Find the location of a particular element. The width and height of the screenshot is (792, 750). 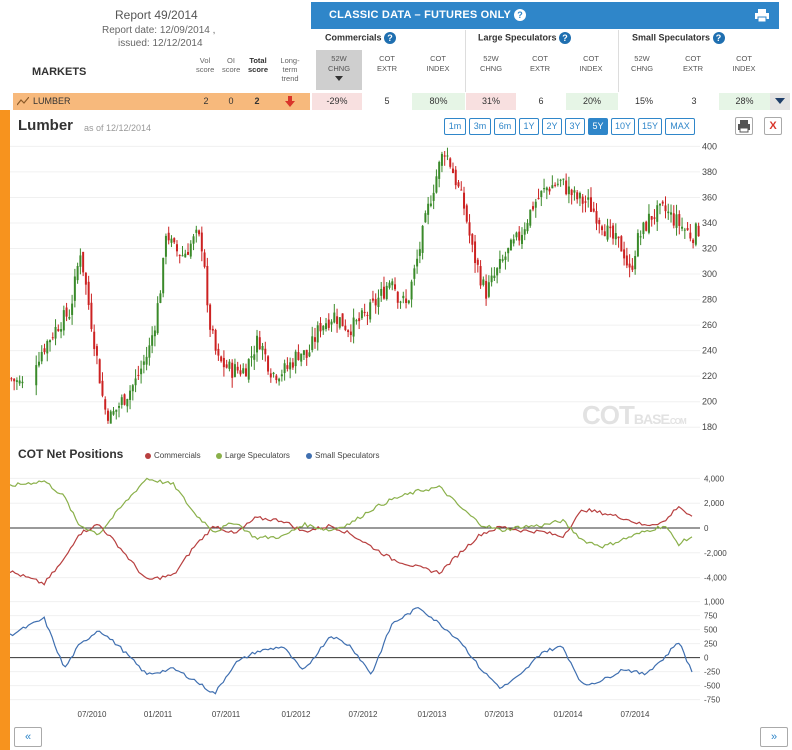

cell-large-index: 20% is located at coordinates (592, 101).